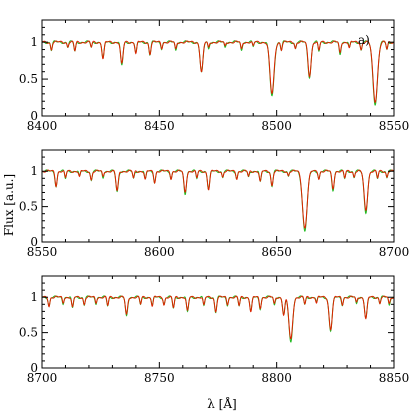 Image resolution: width=414 pixels, height=414 pixels. Describe the element at coordinates (364, 40) in the screenshot. I see `panel-tag-label: a)` at that location.